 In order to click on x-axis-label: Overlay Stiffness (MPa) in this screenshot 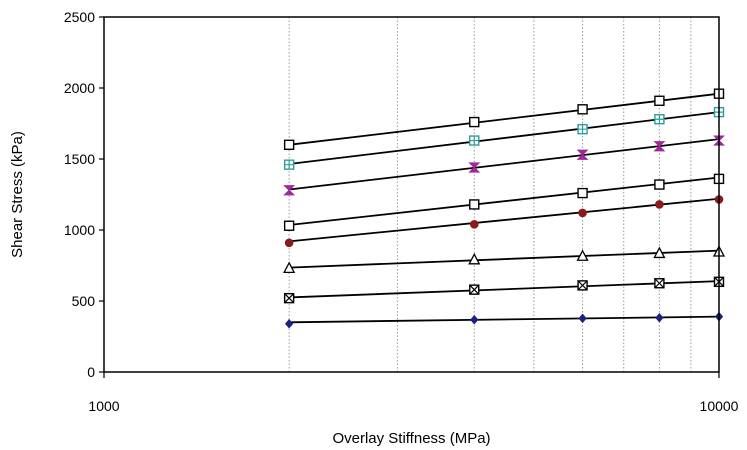, I will do `click(411, 438)`.